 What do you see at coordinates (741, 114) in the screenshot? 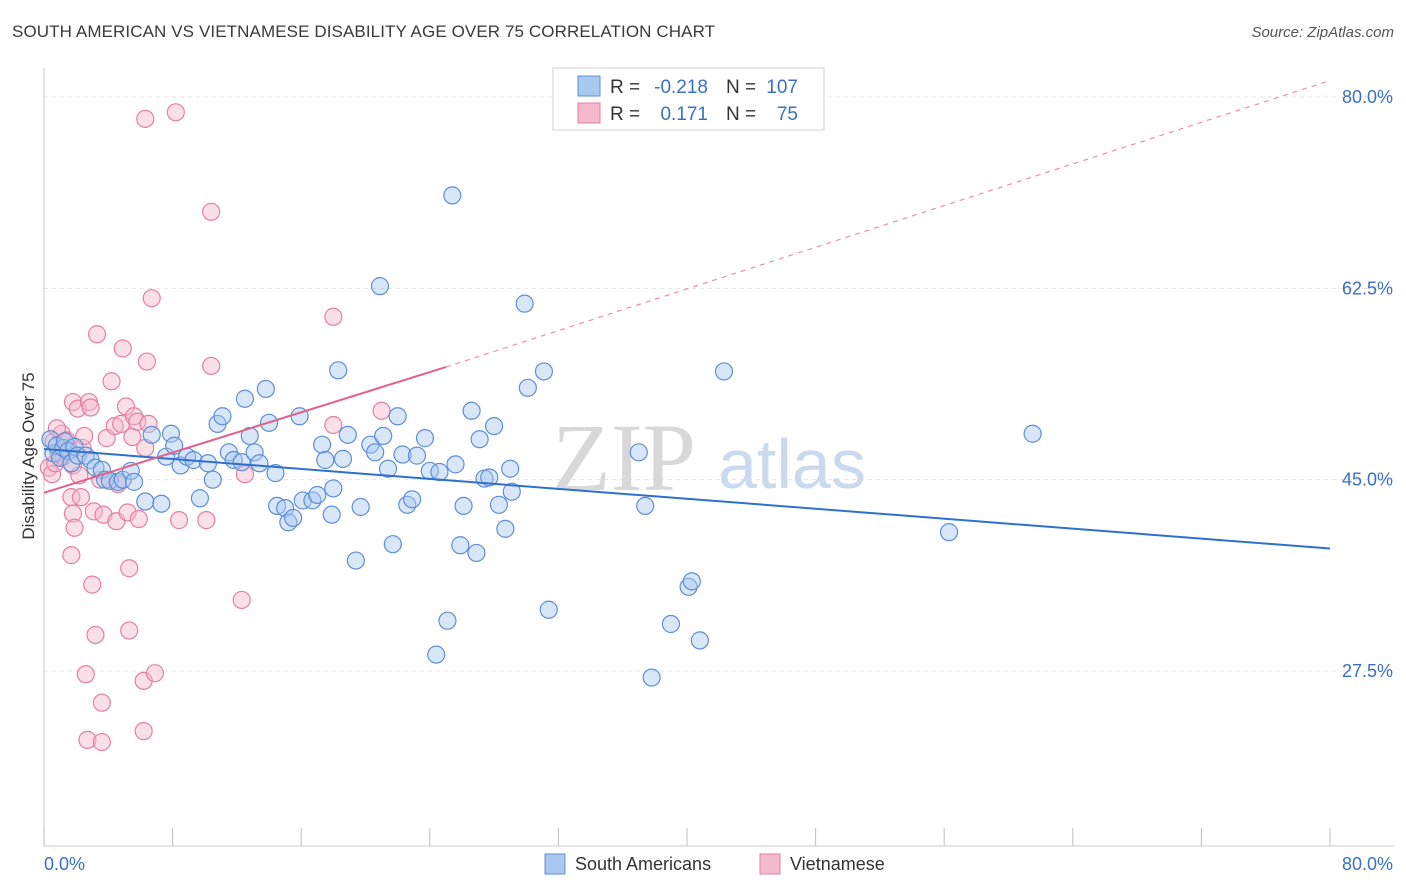
I see `legend-n-label-2: N =` at bounding box center [741, 114].